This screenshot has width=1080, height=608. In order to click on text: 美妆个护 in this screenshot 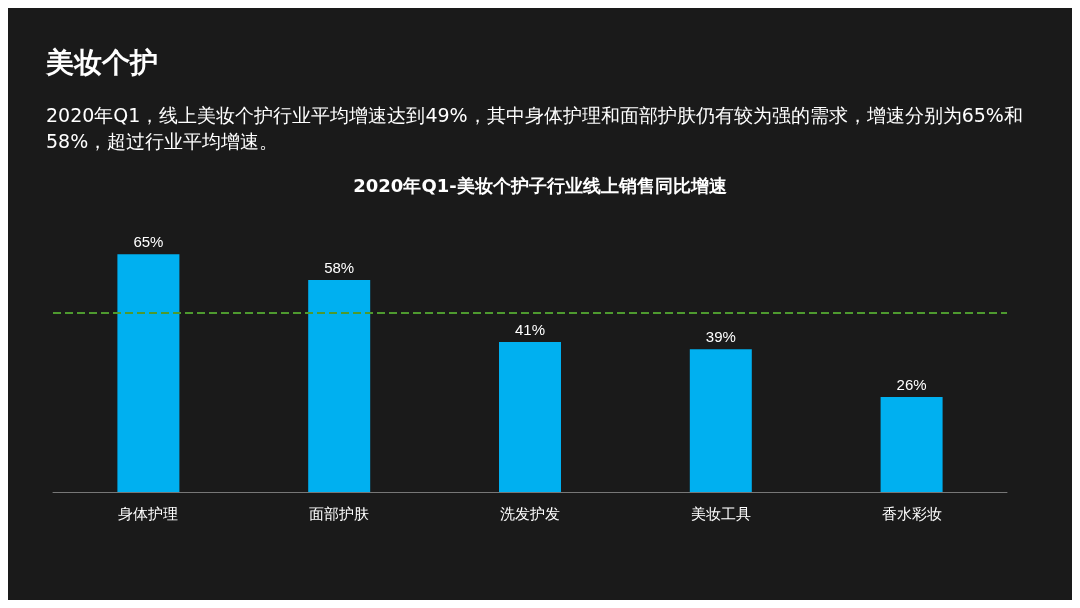, I will do `click(101, 62)`.